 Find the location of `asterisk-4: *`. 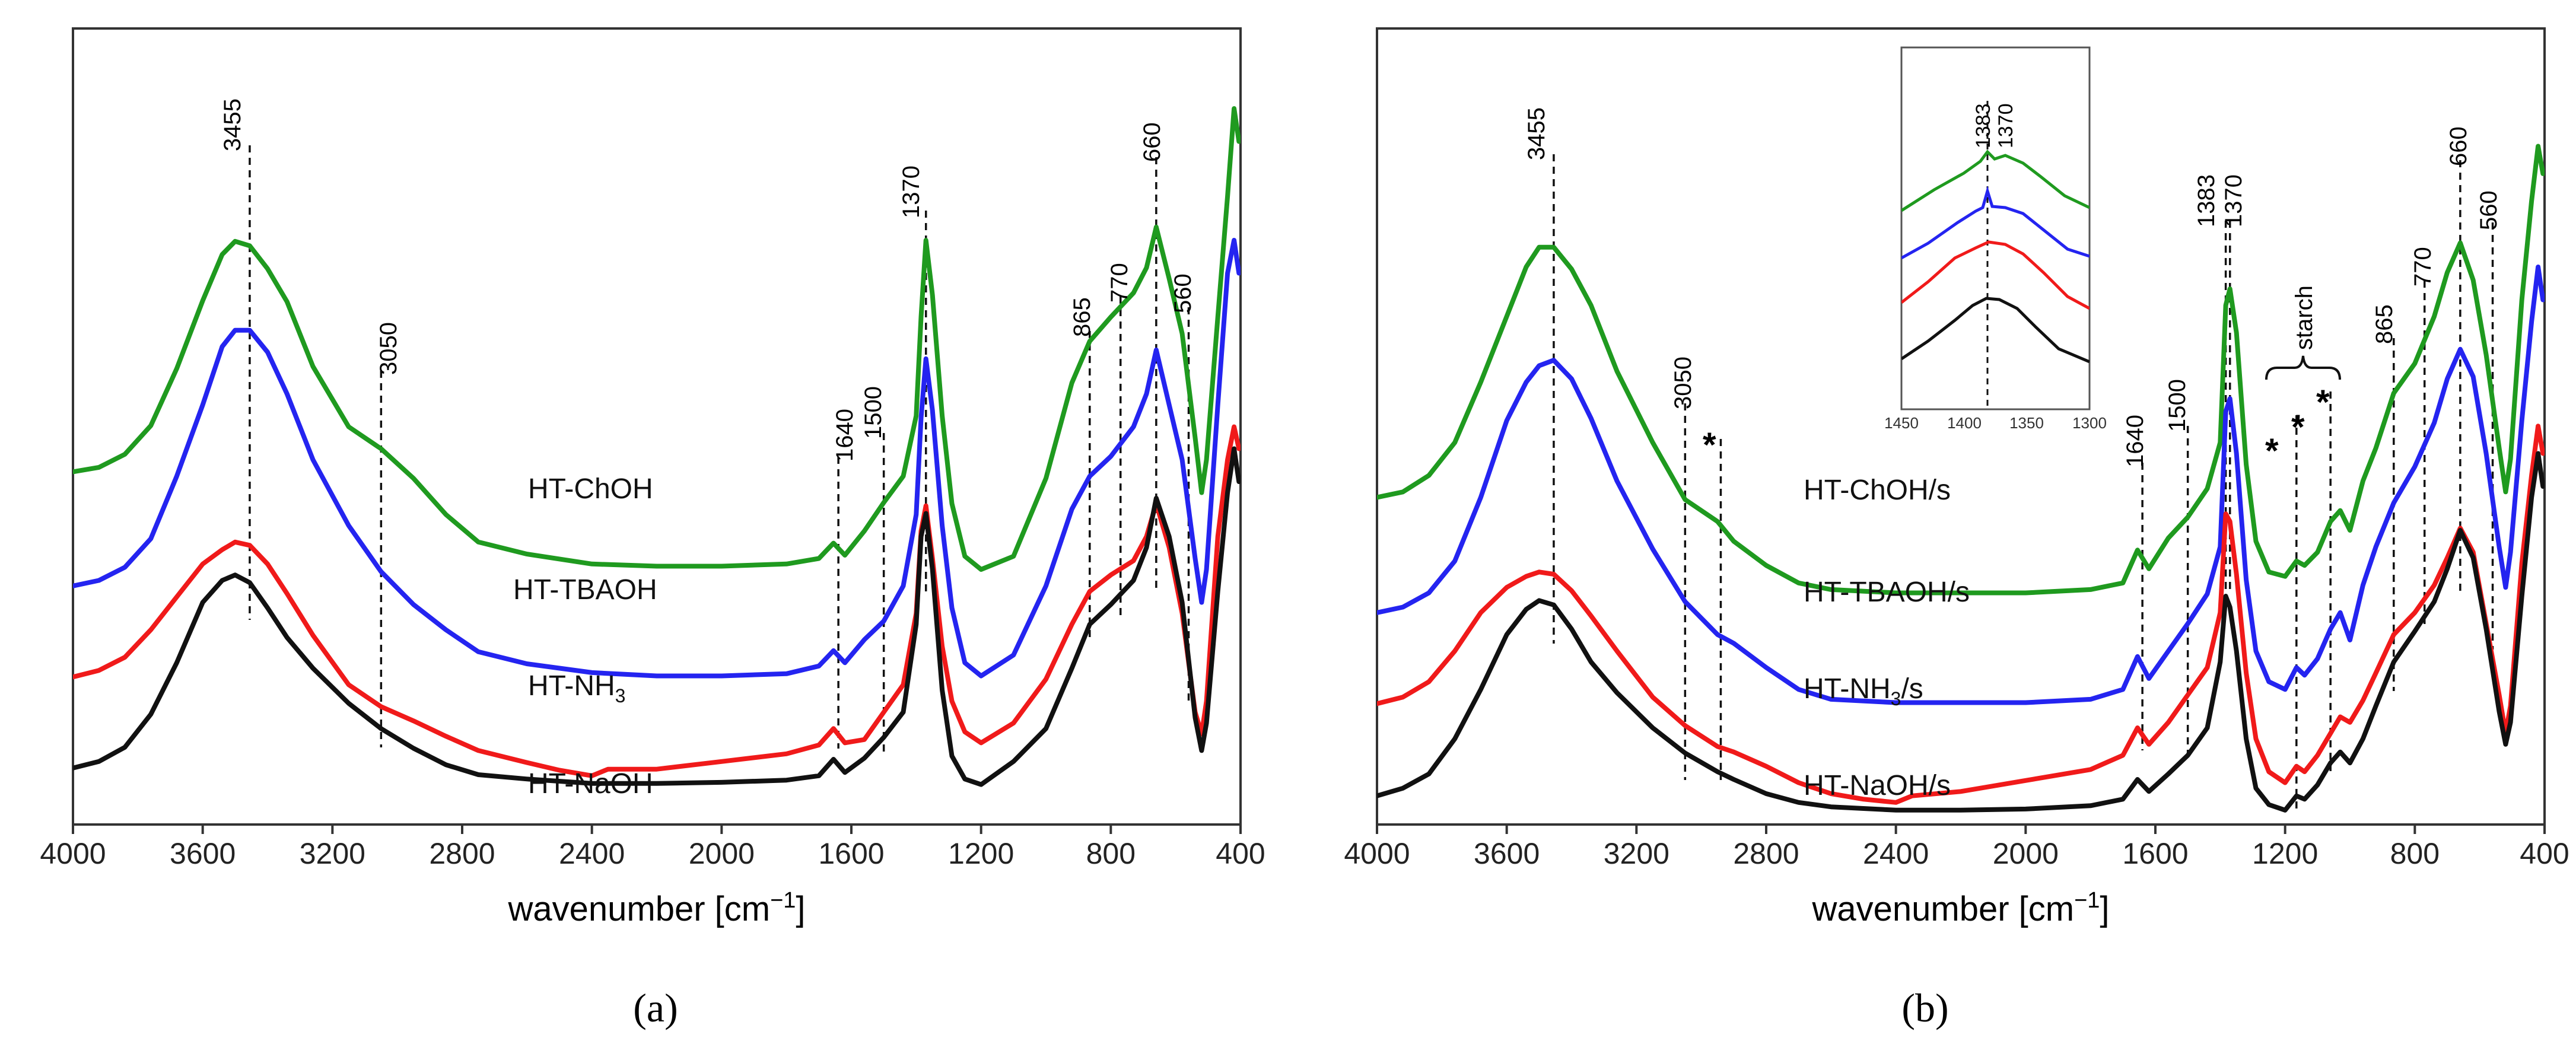

asterisk-4: * is located at coordinates (2323, 402).